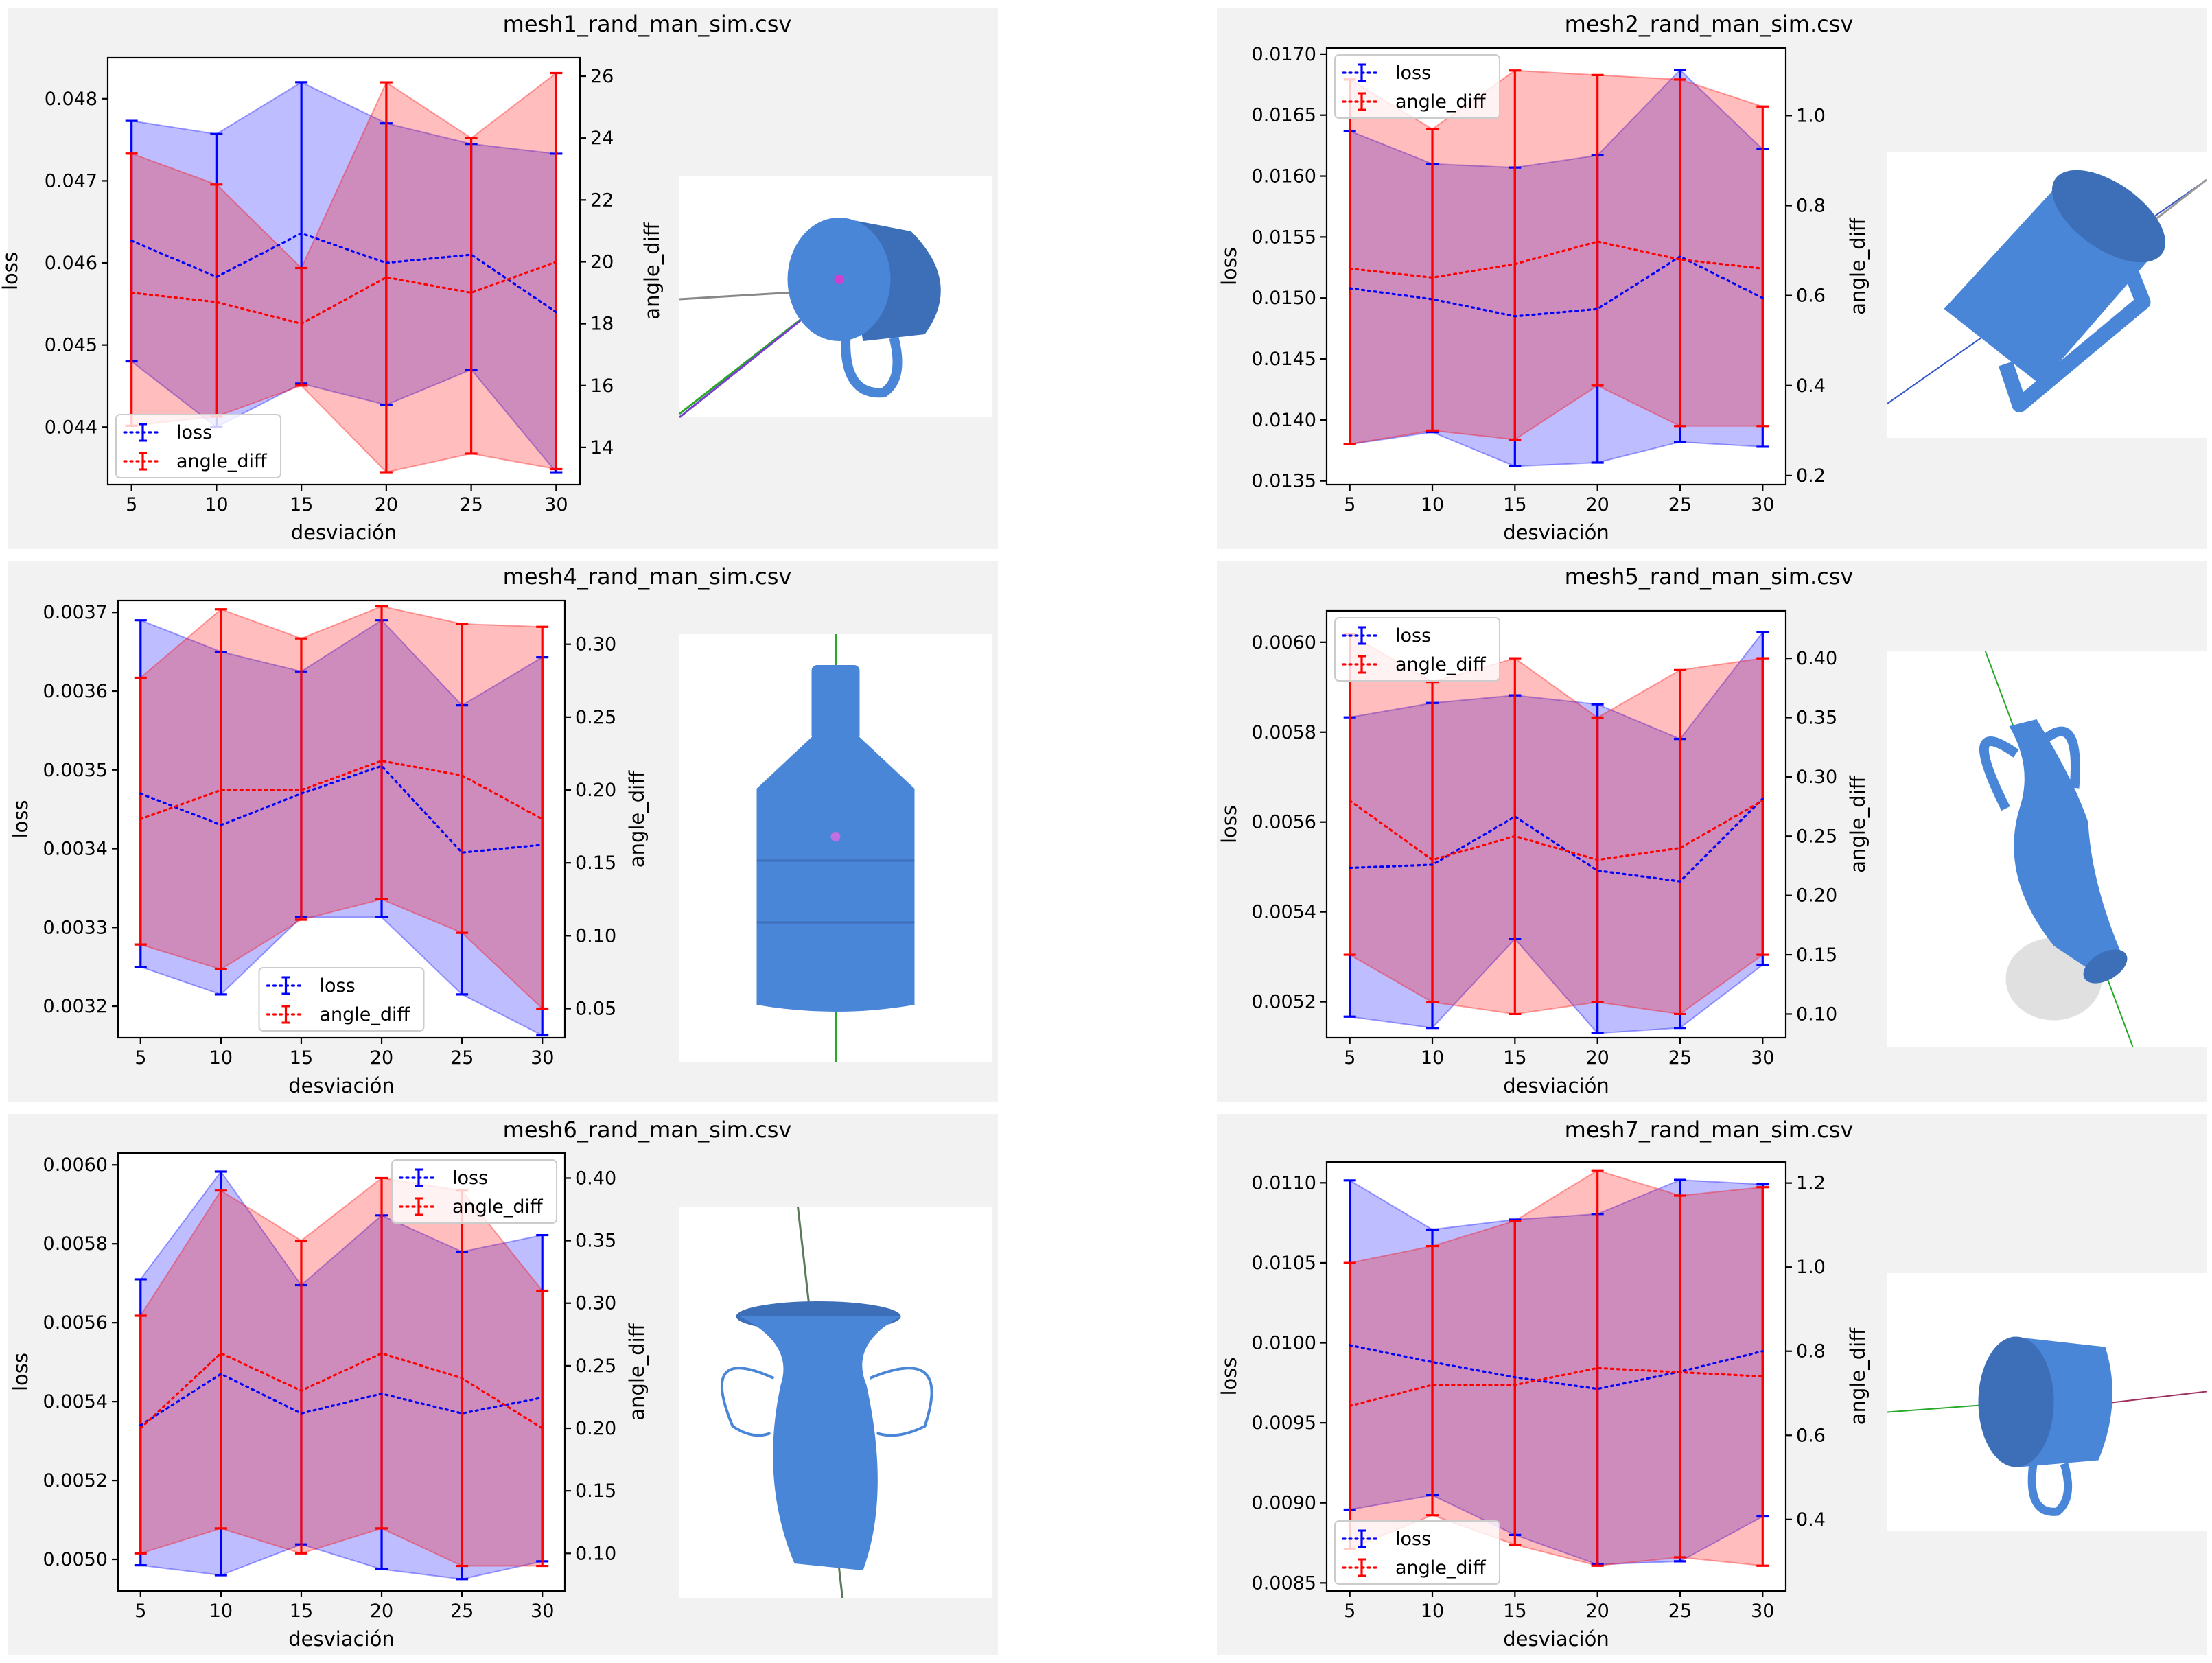 The width and height of the screenshot is (2212, 1663). What do you see at coordinates (595, 1178) in the screenshot?
I see `y2-tick-label: 0.40` at bounding box center [595, 1178].